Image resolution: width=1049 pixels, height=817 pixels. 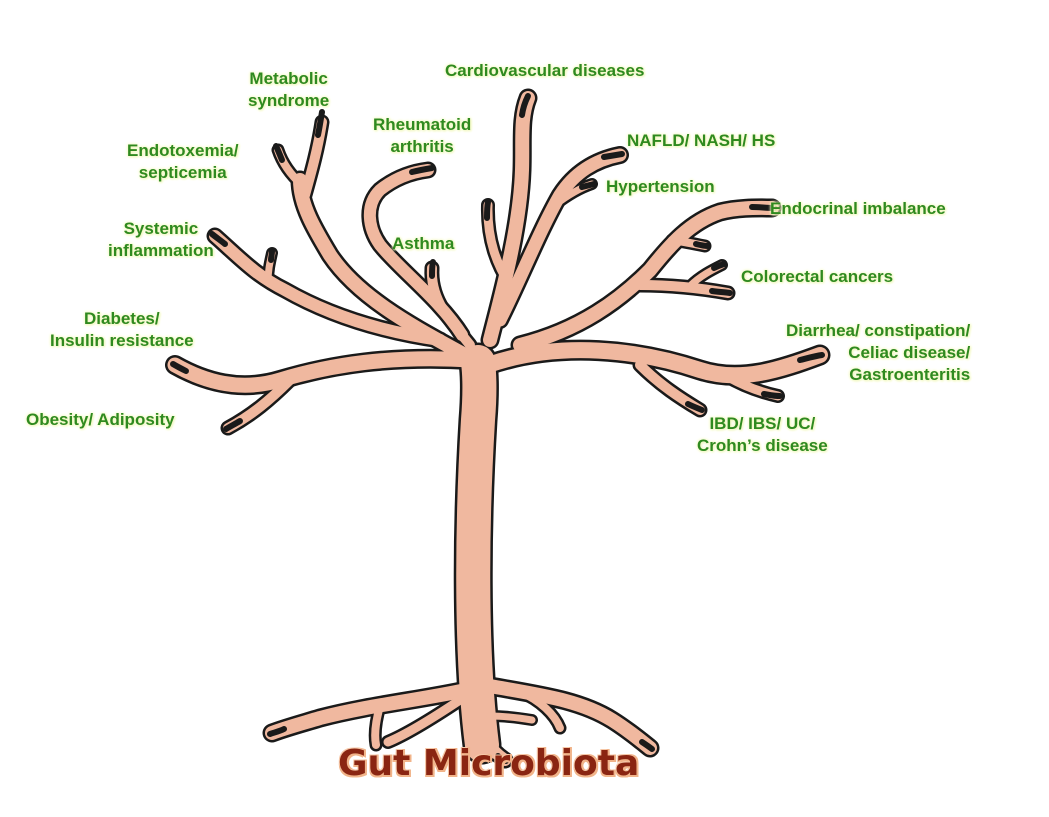 What do you see at coordinates (878, 330) in the screenshot?
I see `label-line: Diarrhea/ constipation/` at bounding box center [878, 330].